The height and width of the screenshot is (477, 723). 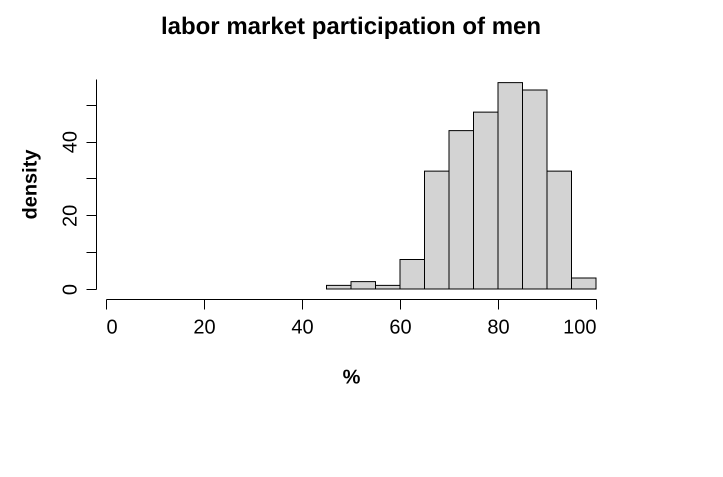 What do you see at coordinates (71, 142) in the screenshot?
I see `y-tick-label: 40` at bounding box center [71, 142].